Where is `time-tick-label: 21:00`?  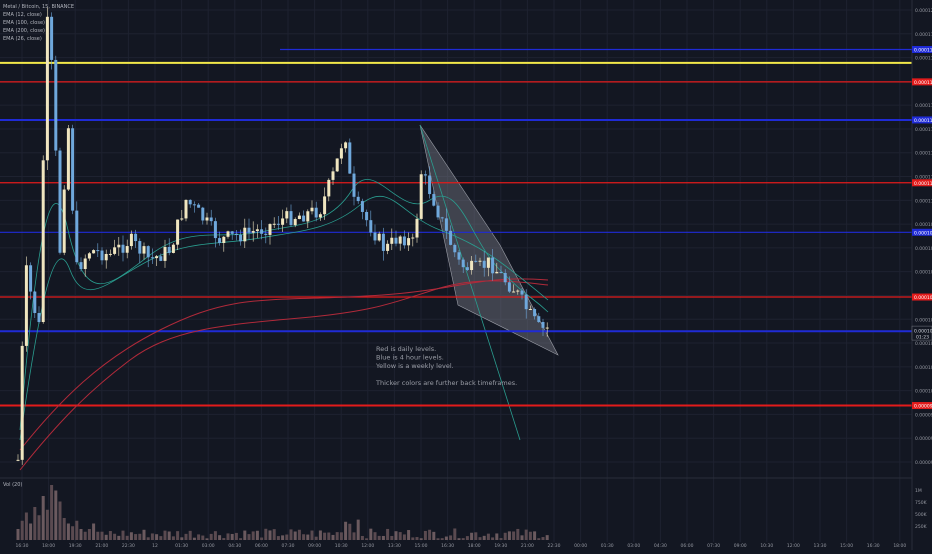 time-tick-label: 21:00 is located at coordinates (527, 546).